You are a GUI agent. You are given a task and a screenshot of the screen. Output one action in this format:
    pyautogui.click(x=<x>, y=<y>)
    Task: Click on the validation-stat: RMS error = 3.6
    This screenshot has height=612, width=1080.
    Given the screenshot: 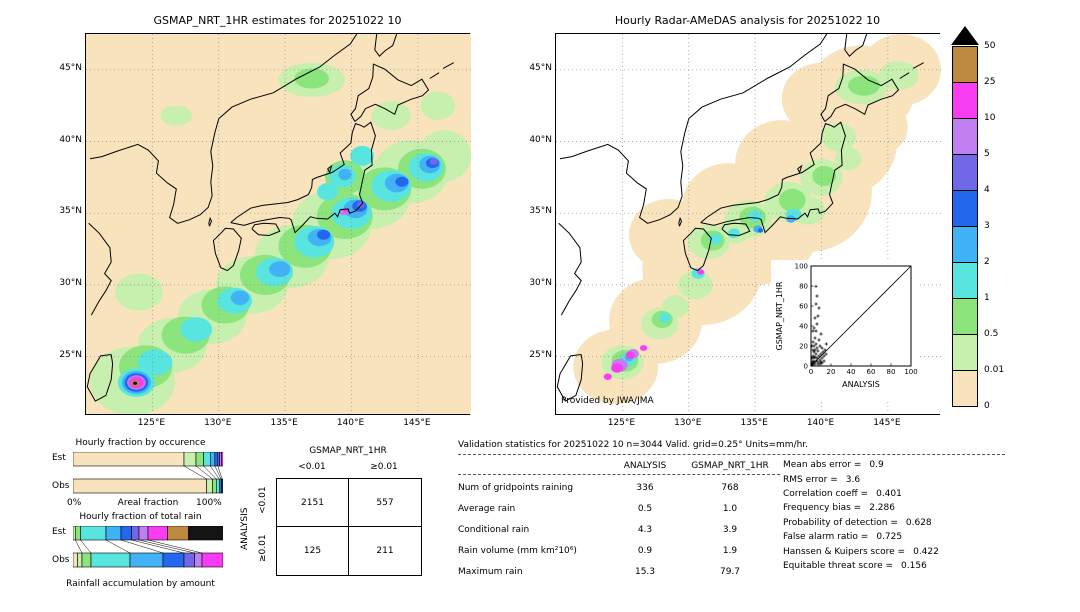 What is the action you would take?
    pyautogui.click(x=822, y=479)
    